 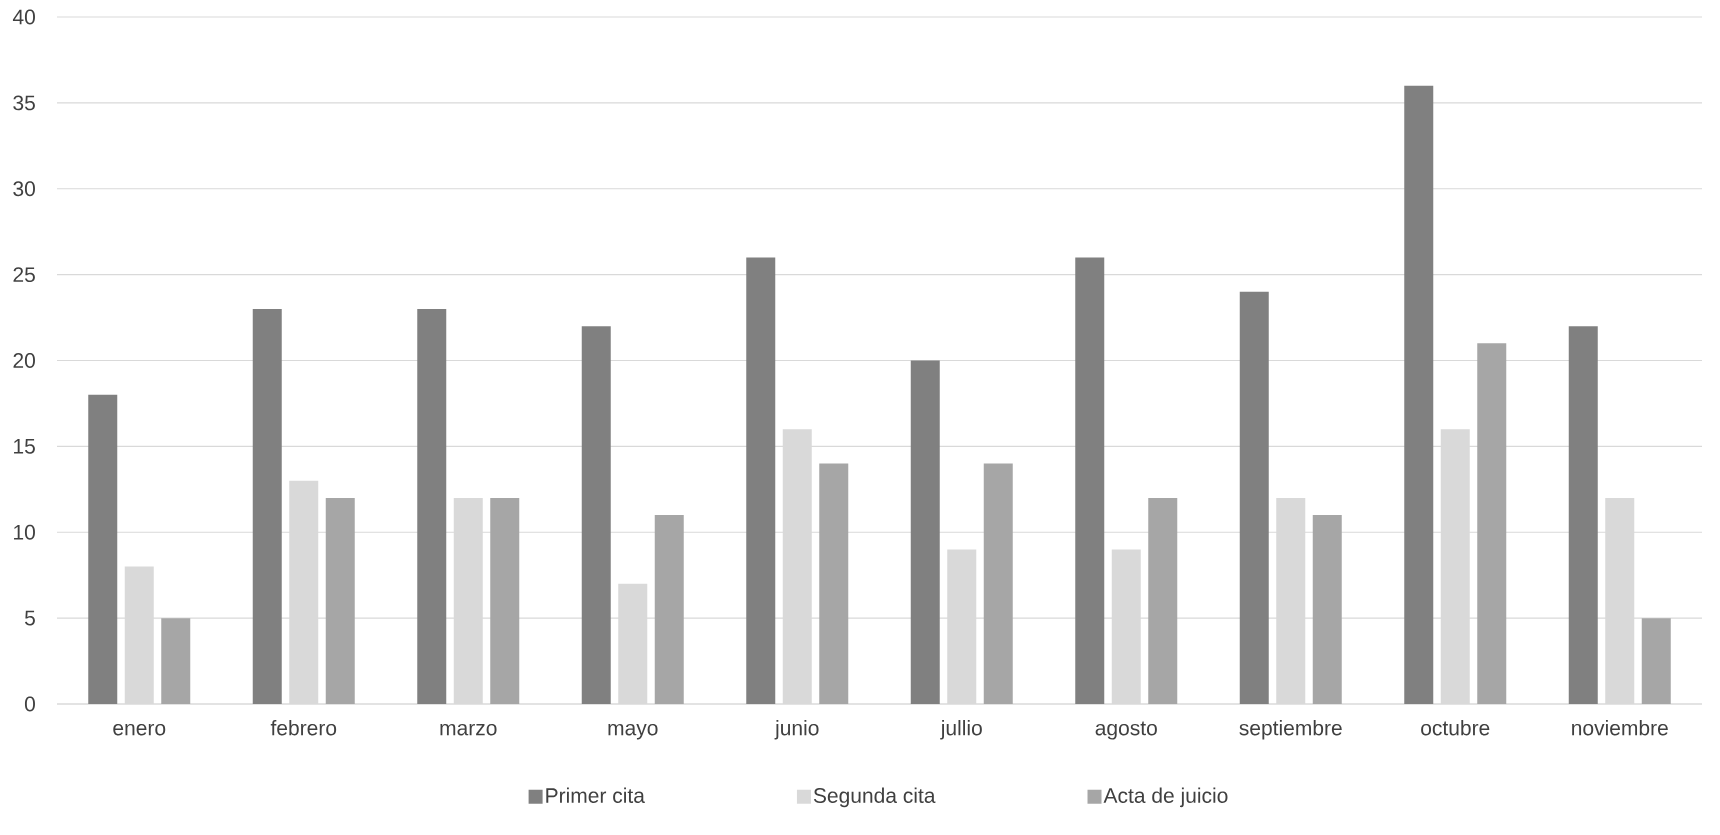 What do you see at coordinates (24, 103) in the screenshot?
I see `y-tick-label: 35` at bounding box center [24, 103].